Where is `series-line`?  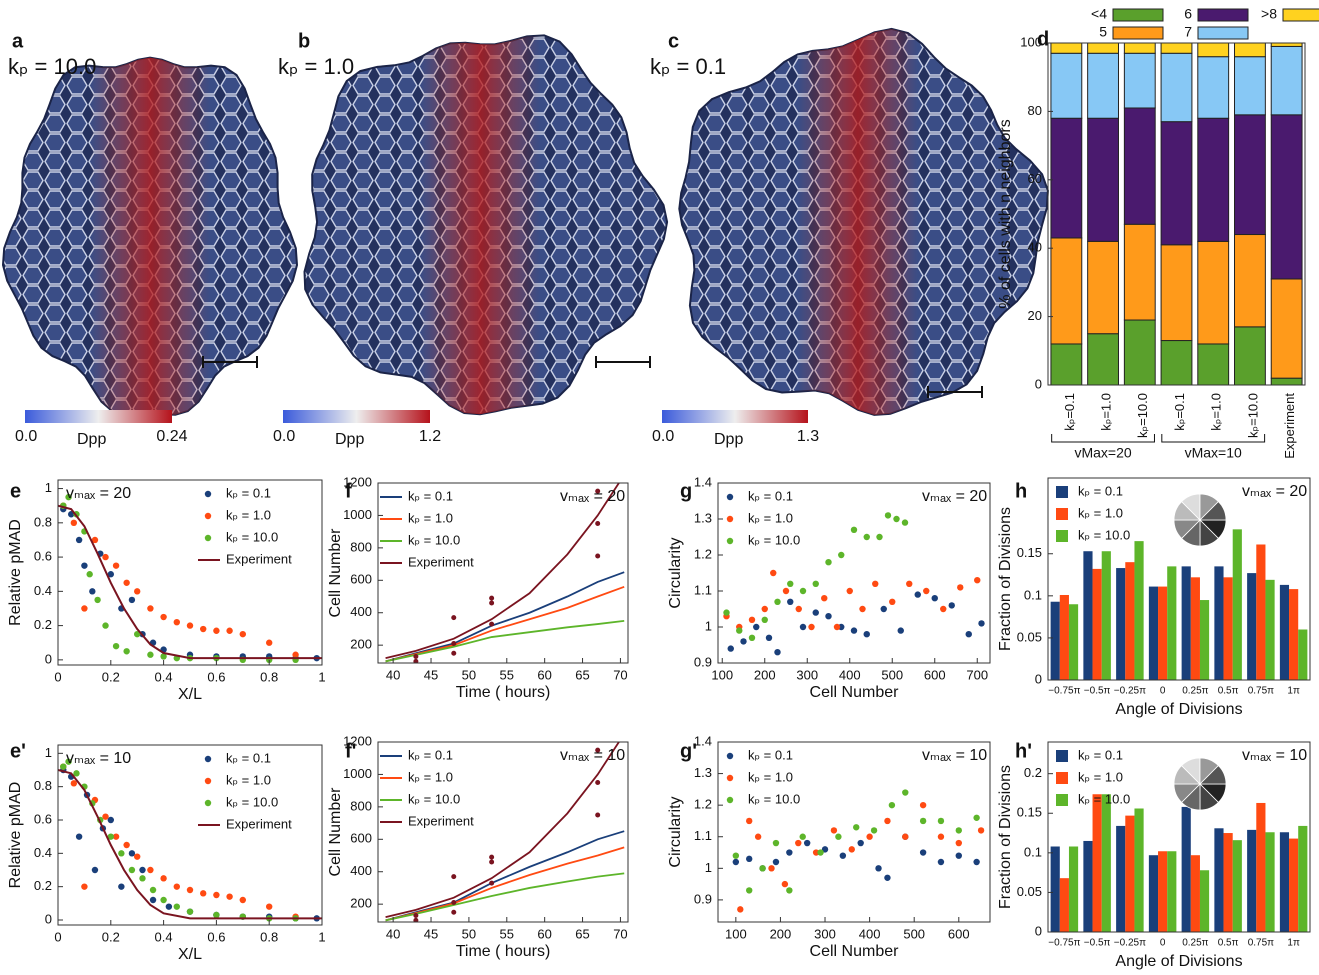
series-line is located at coordinates (505, 876).